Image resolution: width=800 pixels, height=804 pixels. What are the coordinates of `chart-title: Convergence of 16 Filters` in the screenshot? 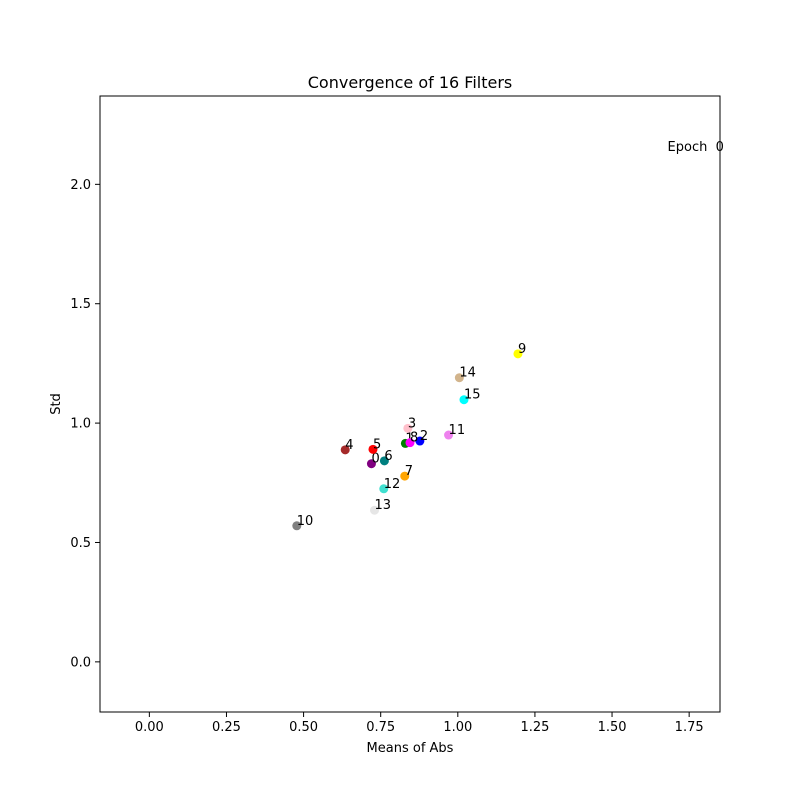 It's located at (410, 82).